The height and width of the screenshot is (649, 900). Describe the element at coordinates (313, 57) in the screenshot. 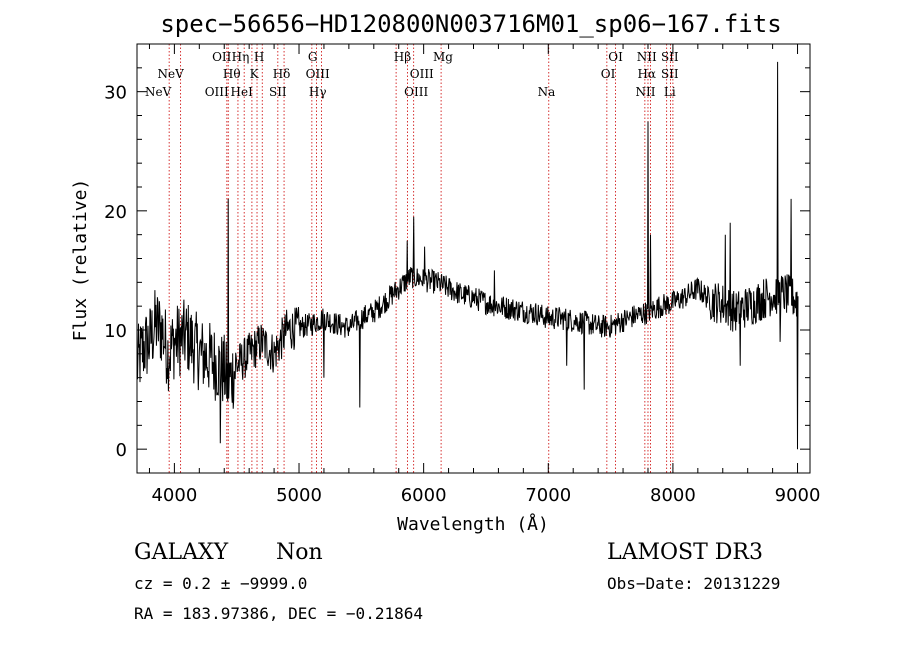

I see `line-label: G` at that location.